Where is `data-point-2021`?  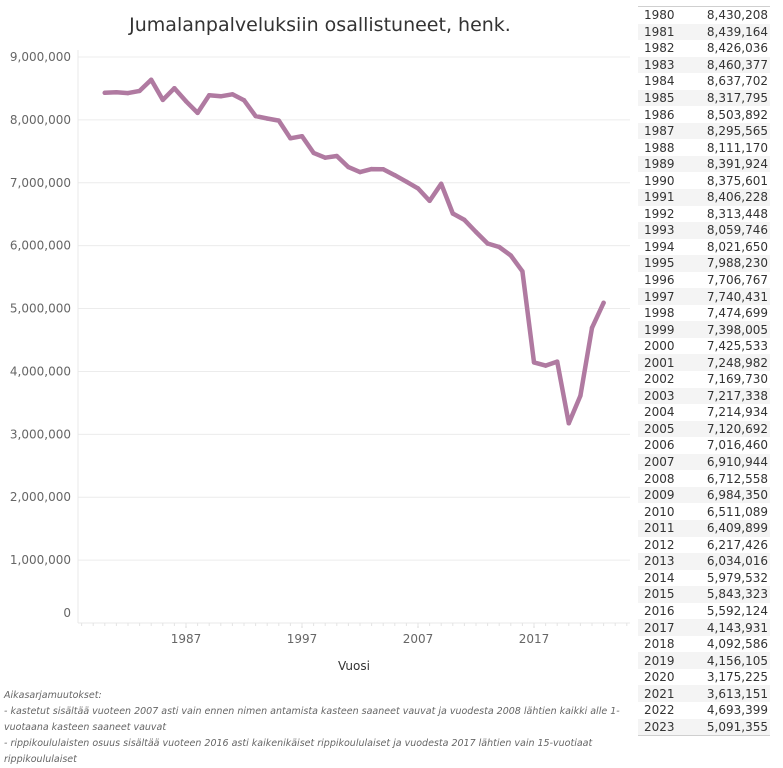 data-point-2021 is located at coordinates (580, 395).